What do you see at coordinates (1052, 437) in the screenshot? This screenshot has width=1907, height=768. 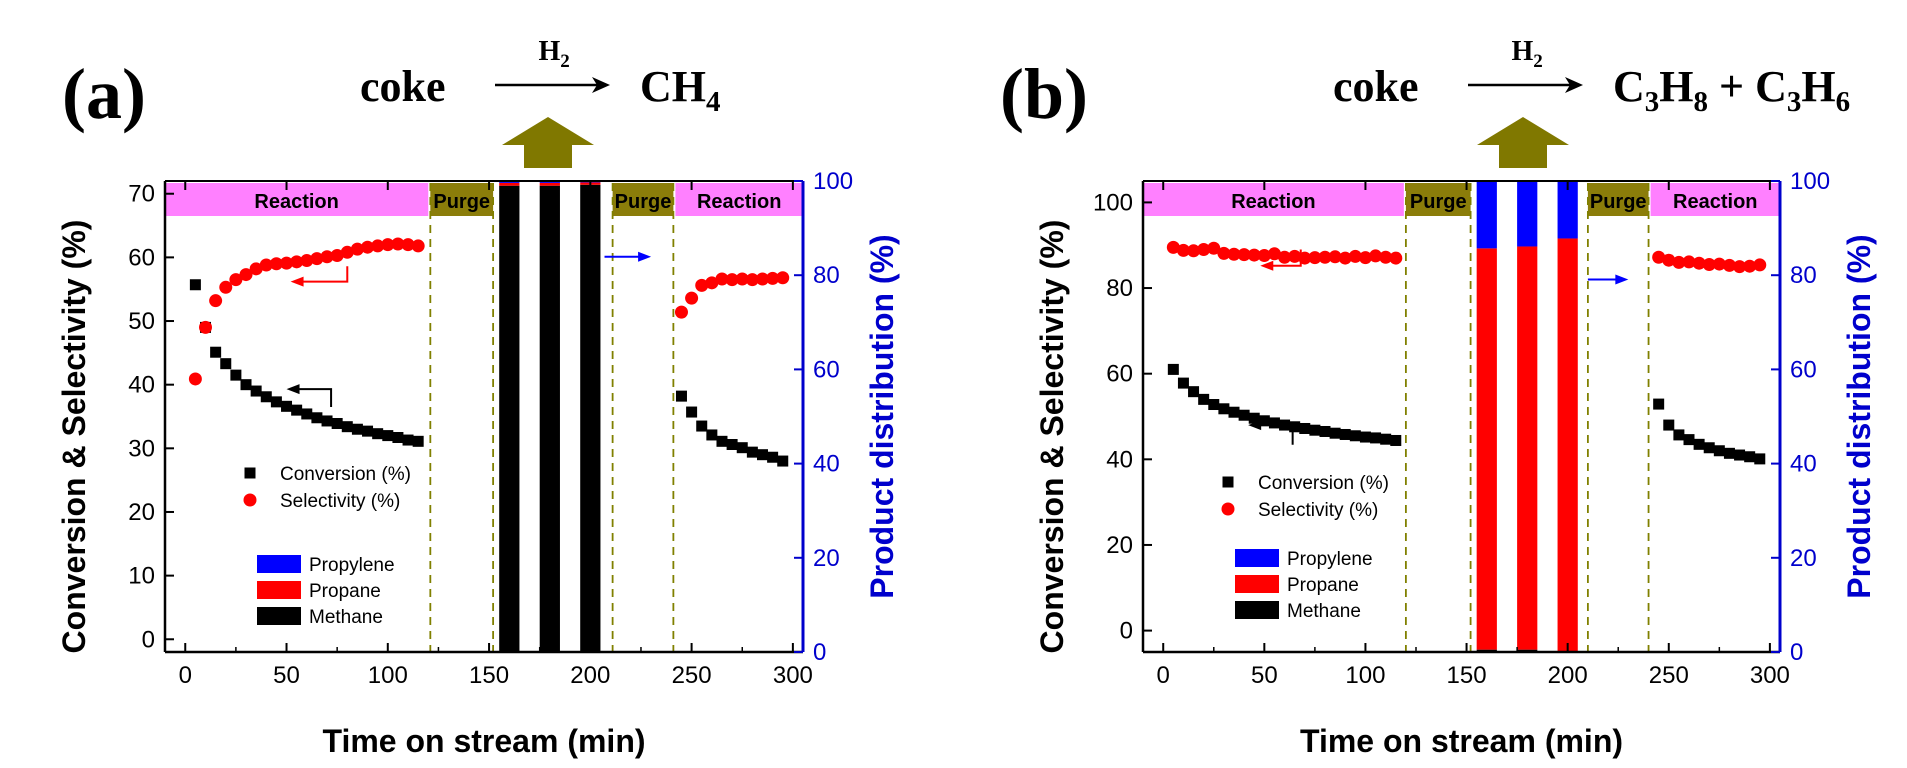 I see `y-axis-label: Conversion & Selectivity (%)` at bounding box center [1052, 437].